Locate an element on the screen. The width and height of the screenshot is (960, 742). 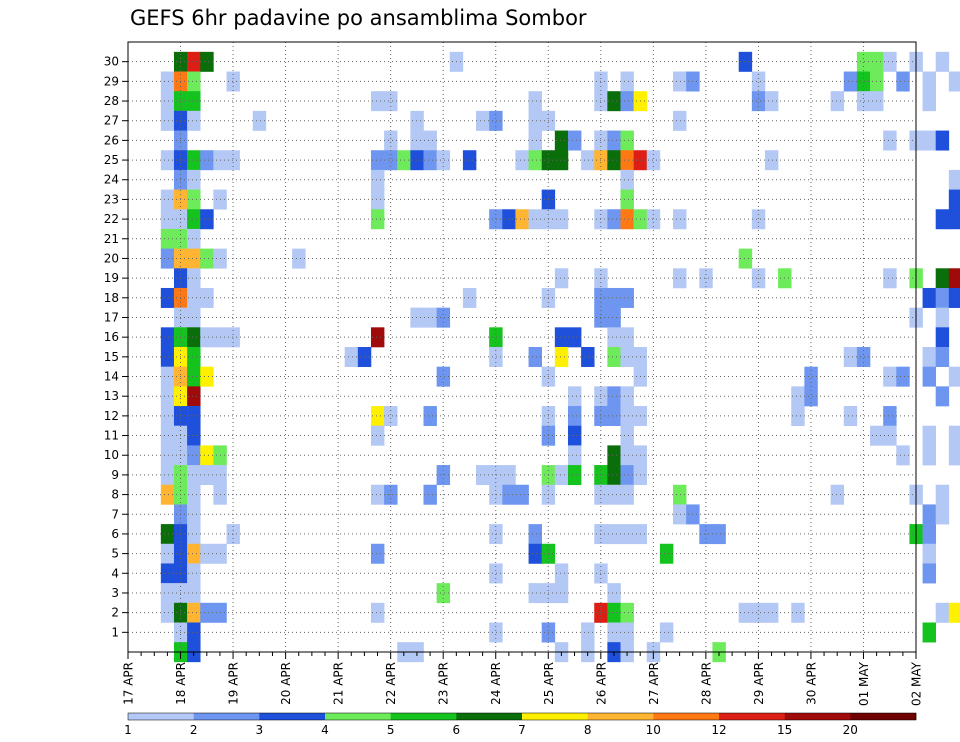
y-tick-label: 24 is located at coordinates (111, 180).